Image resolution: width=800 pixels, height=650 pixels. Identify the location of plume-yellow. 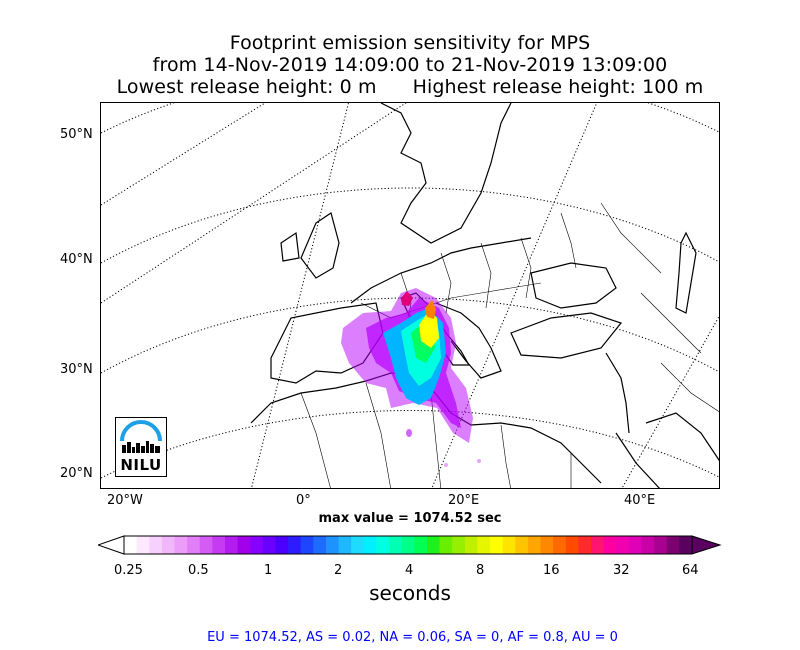
(429, 329).